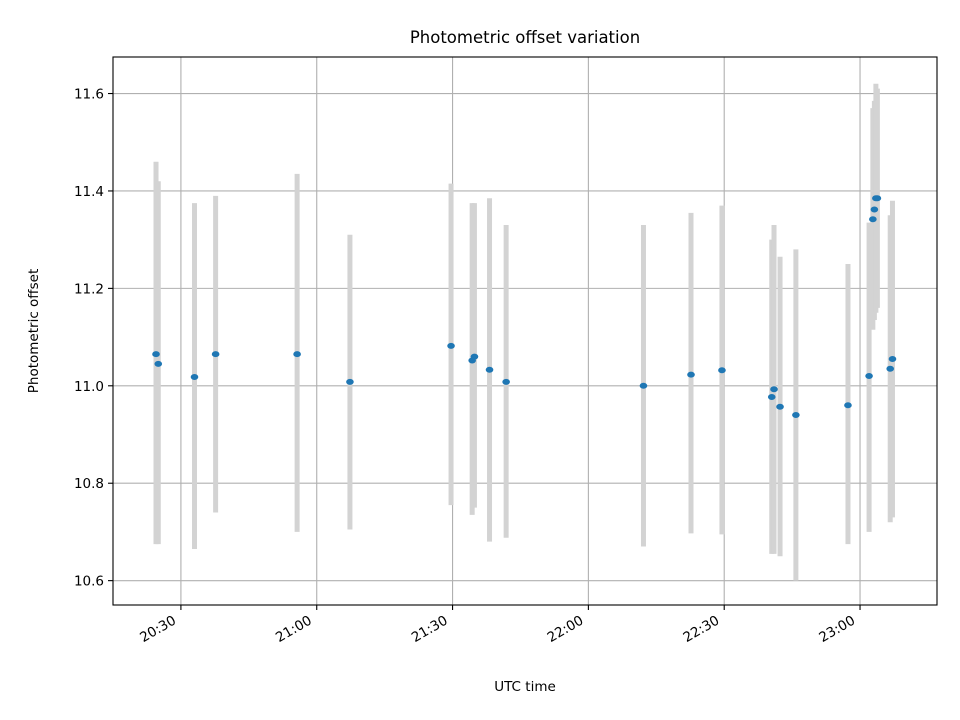 The image size is (960, 720). I want to click on y-tick-label: 11.6, so click(89, 95).